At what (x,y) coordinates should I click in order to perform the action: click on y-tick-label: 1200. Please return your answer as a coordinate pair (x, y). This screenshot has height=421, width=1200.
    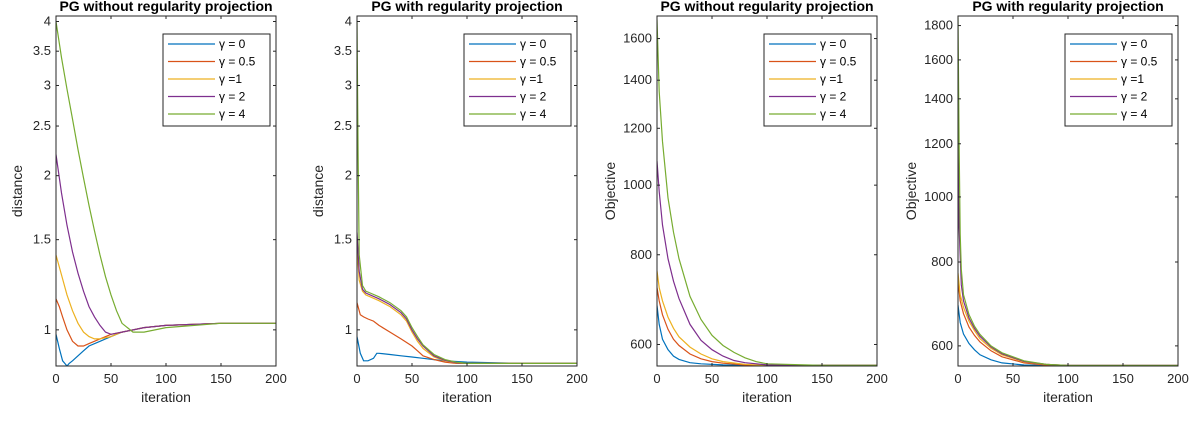
    Looking at the image, I should click on (637, 127).